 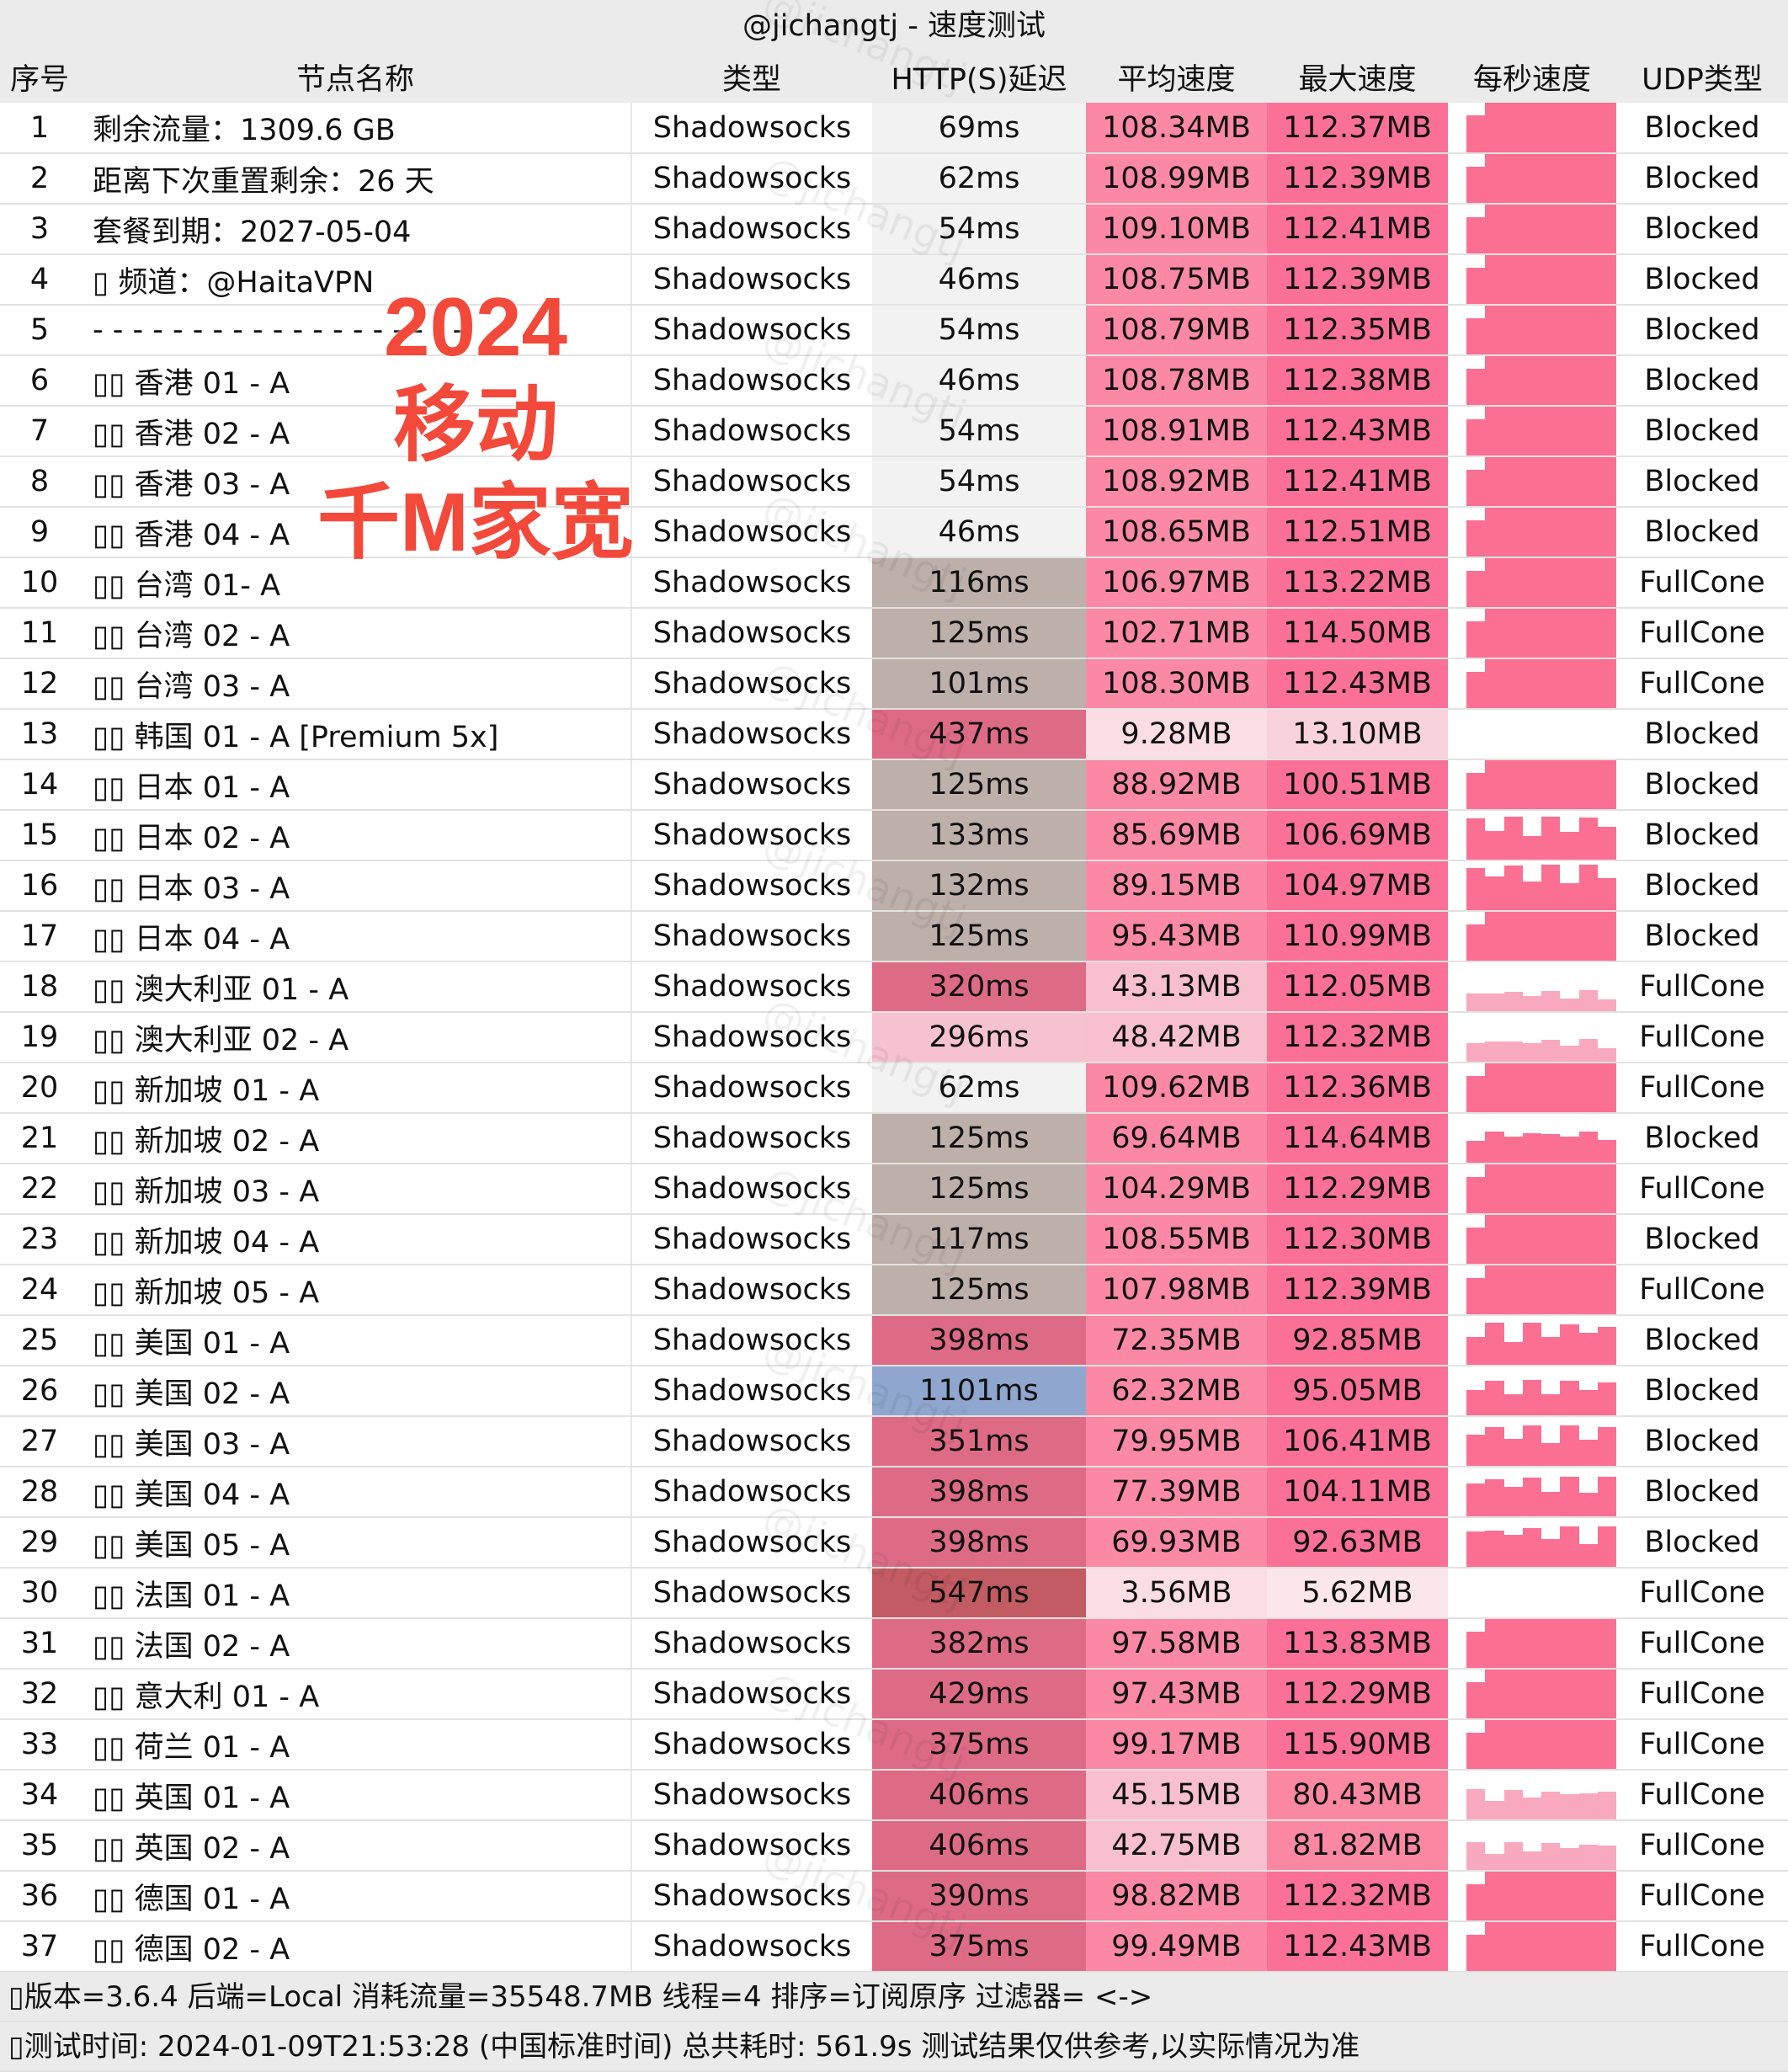 What do you see at coordinates (39, 381) in the screenshot?
I see `row-index: 6` at bounding box center [39, 381].